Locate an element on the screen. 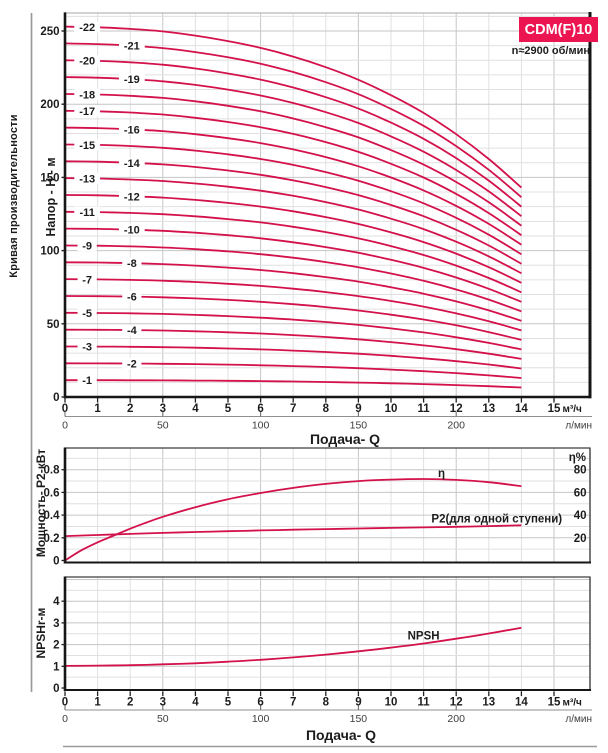  y-tick-label: 50 is located at coordinates (53, 325).